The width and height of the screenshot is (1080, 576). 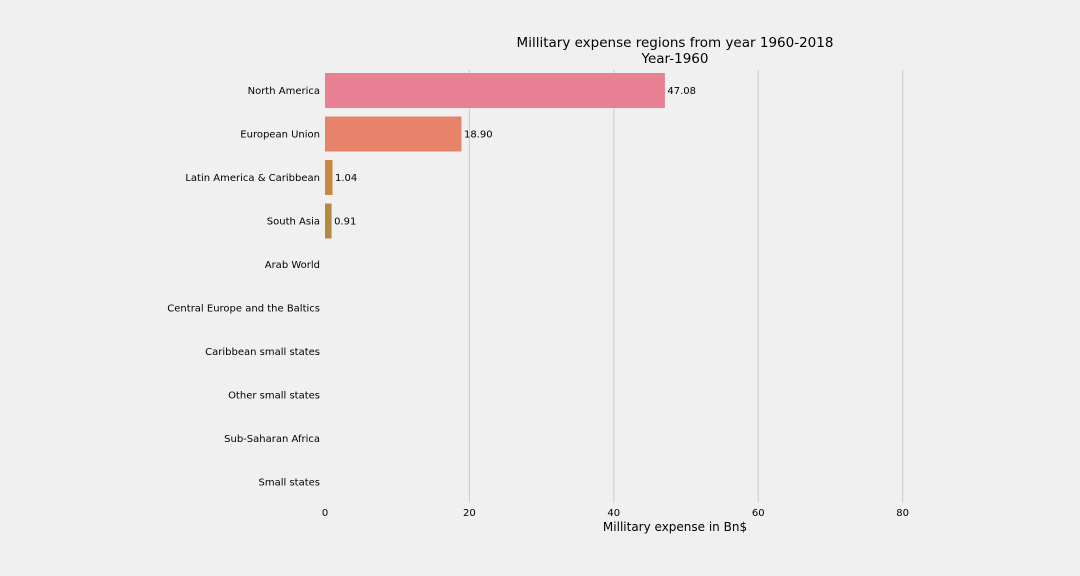 I want to click on category-label: Small states, so click(x=290, y=483).